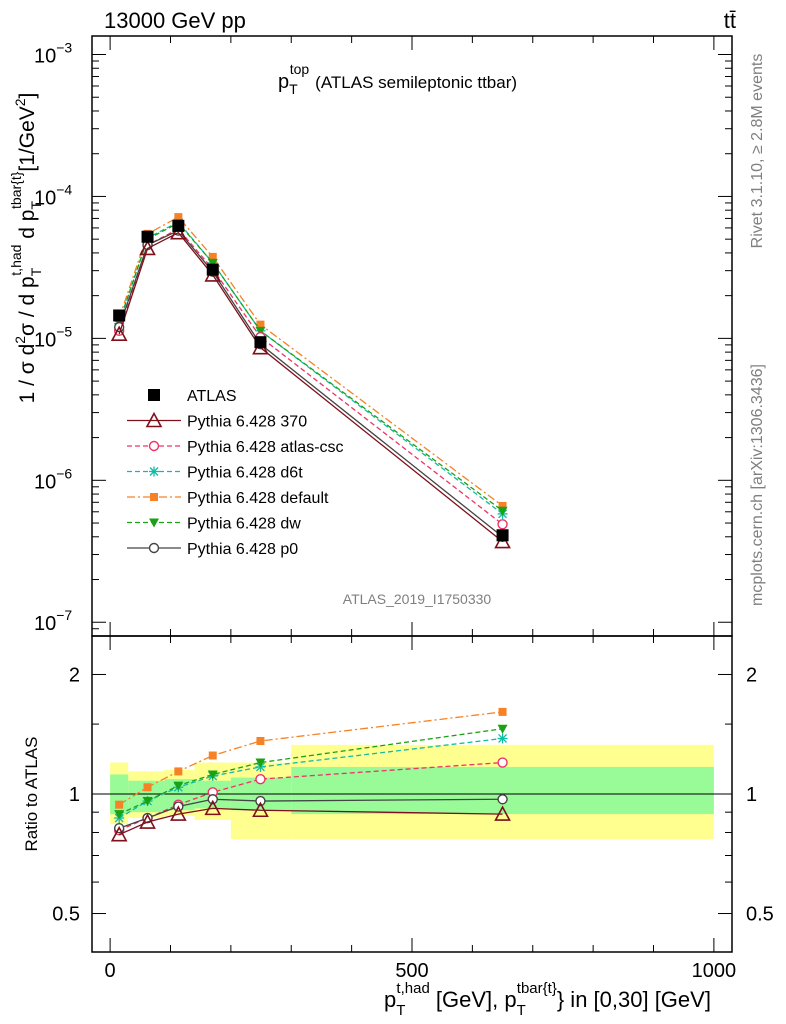 Image resolution: width=786 pixels, height=1024 pixels. What do you see at coordinates (397, 79) in the screenshot?
I see `plot-title: pTtop(ATLAS semileptonic ttbar)` at bounding box center [397, 79].